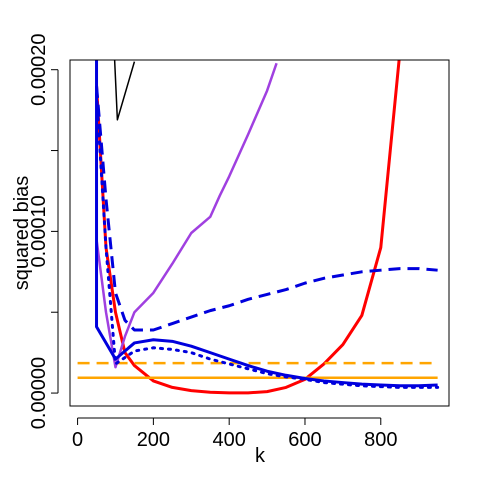 Image resolution: width=480 pixels, height=480 pixels. I want to click on x-axis-title: k, so click(260, 456).